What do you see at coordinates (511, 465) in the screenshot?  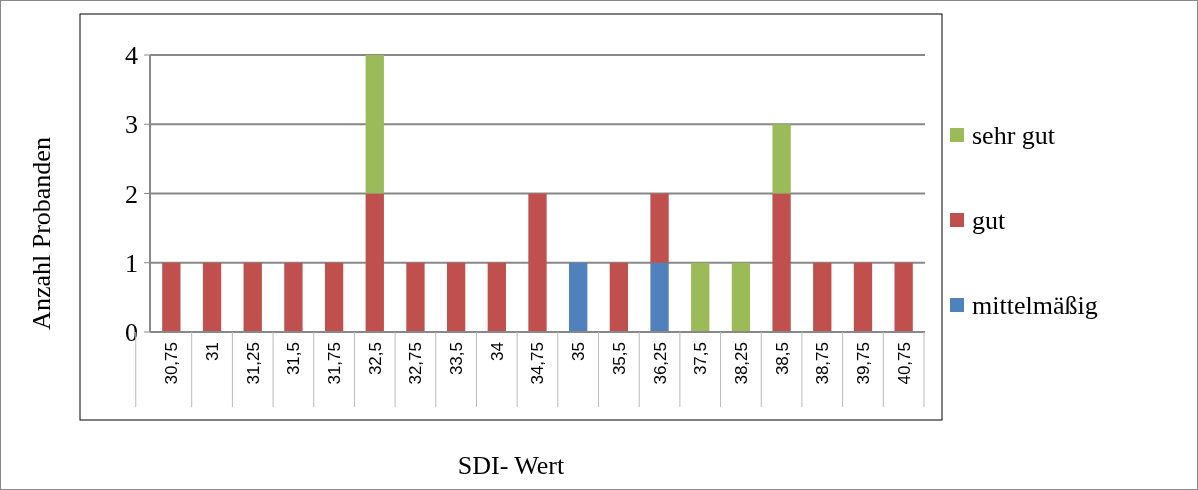 I see `x-axis-title: SDI- Wert` at bounding box center [511, 465].